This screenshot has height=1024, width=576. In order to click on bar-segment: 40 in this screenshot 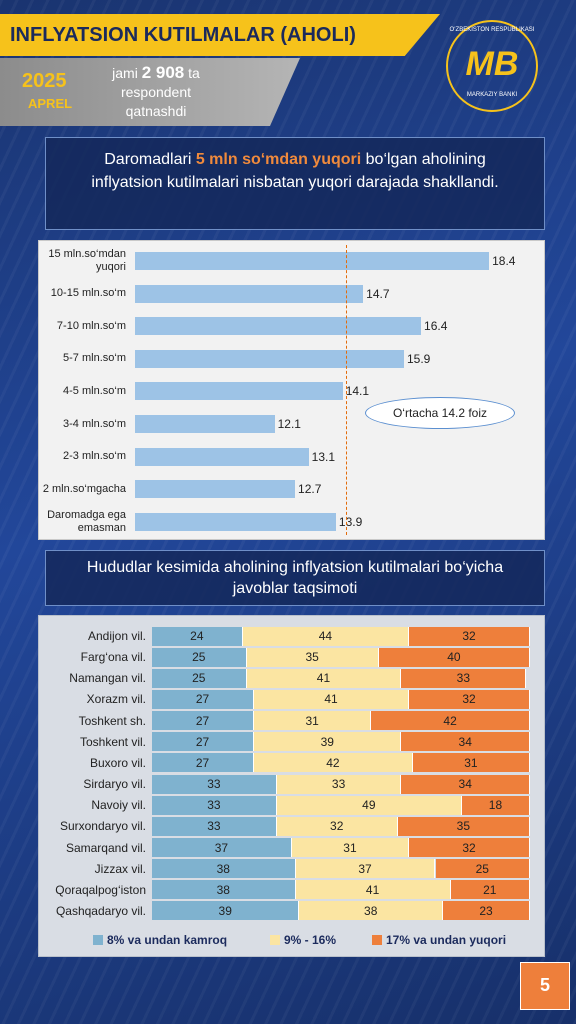, I will do `click(454, 657)`.